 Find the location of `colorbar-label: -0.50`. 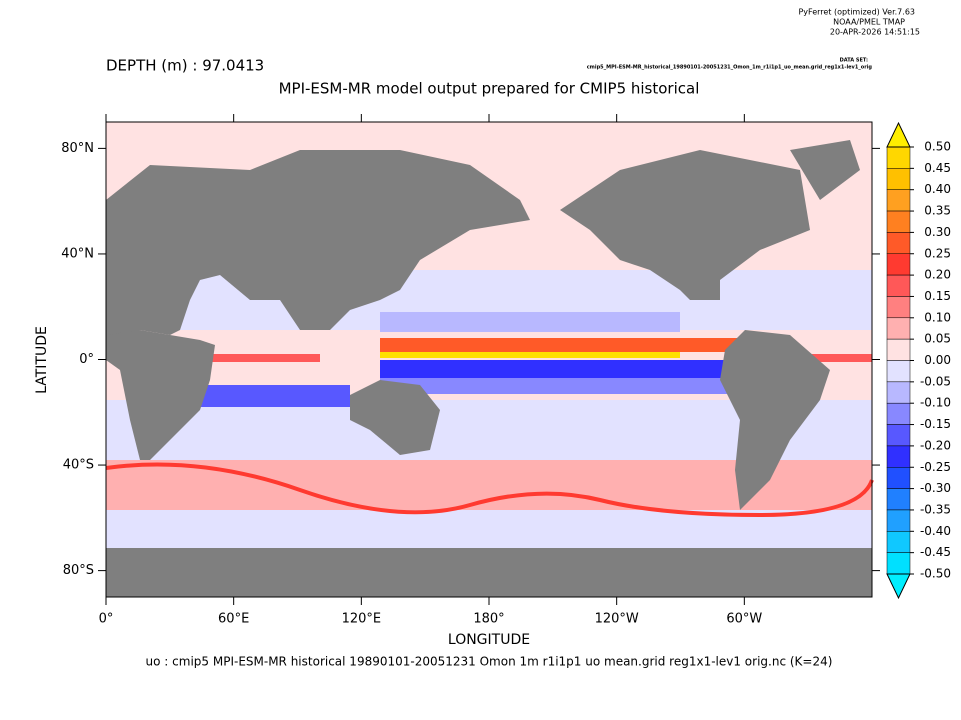

colorbar-label: -0.50 is located at coordinates (935, 574).